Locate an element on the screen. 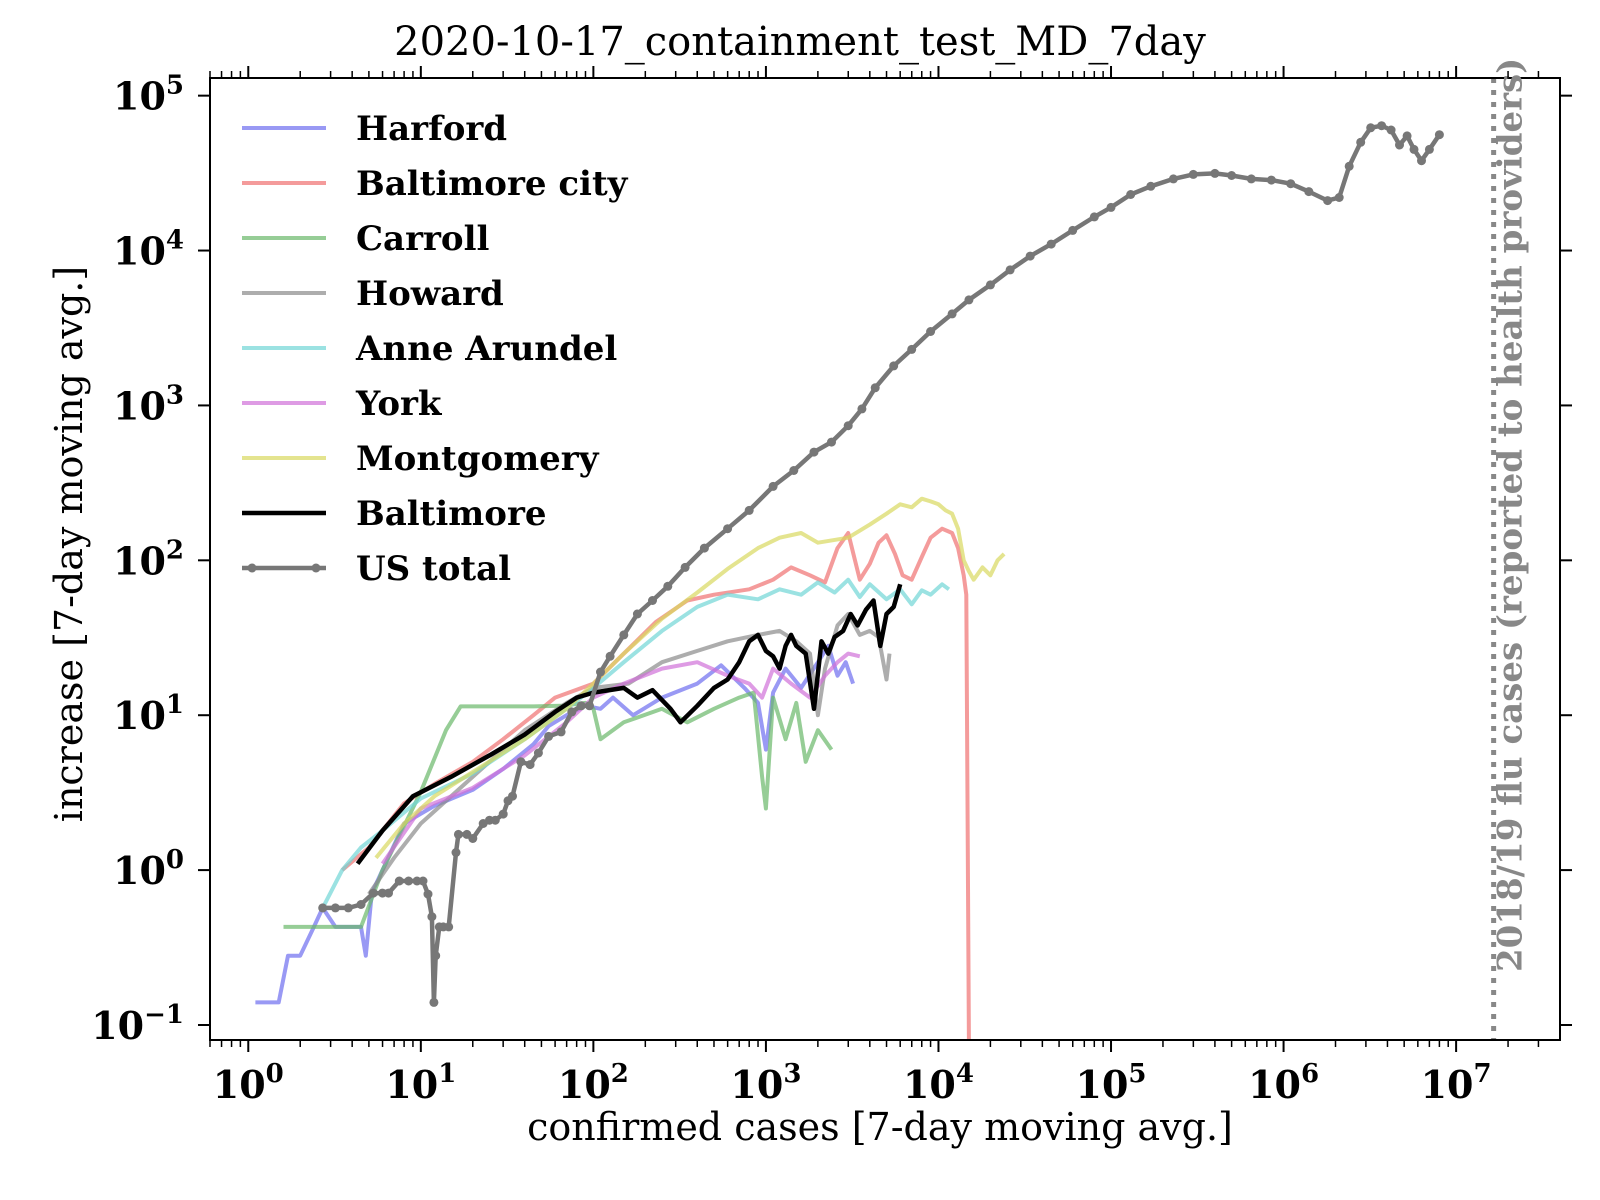 The height and width of the screenshot is (1200, 1600). series-carroll is located at coordinates (558, 809).